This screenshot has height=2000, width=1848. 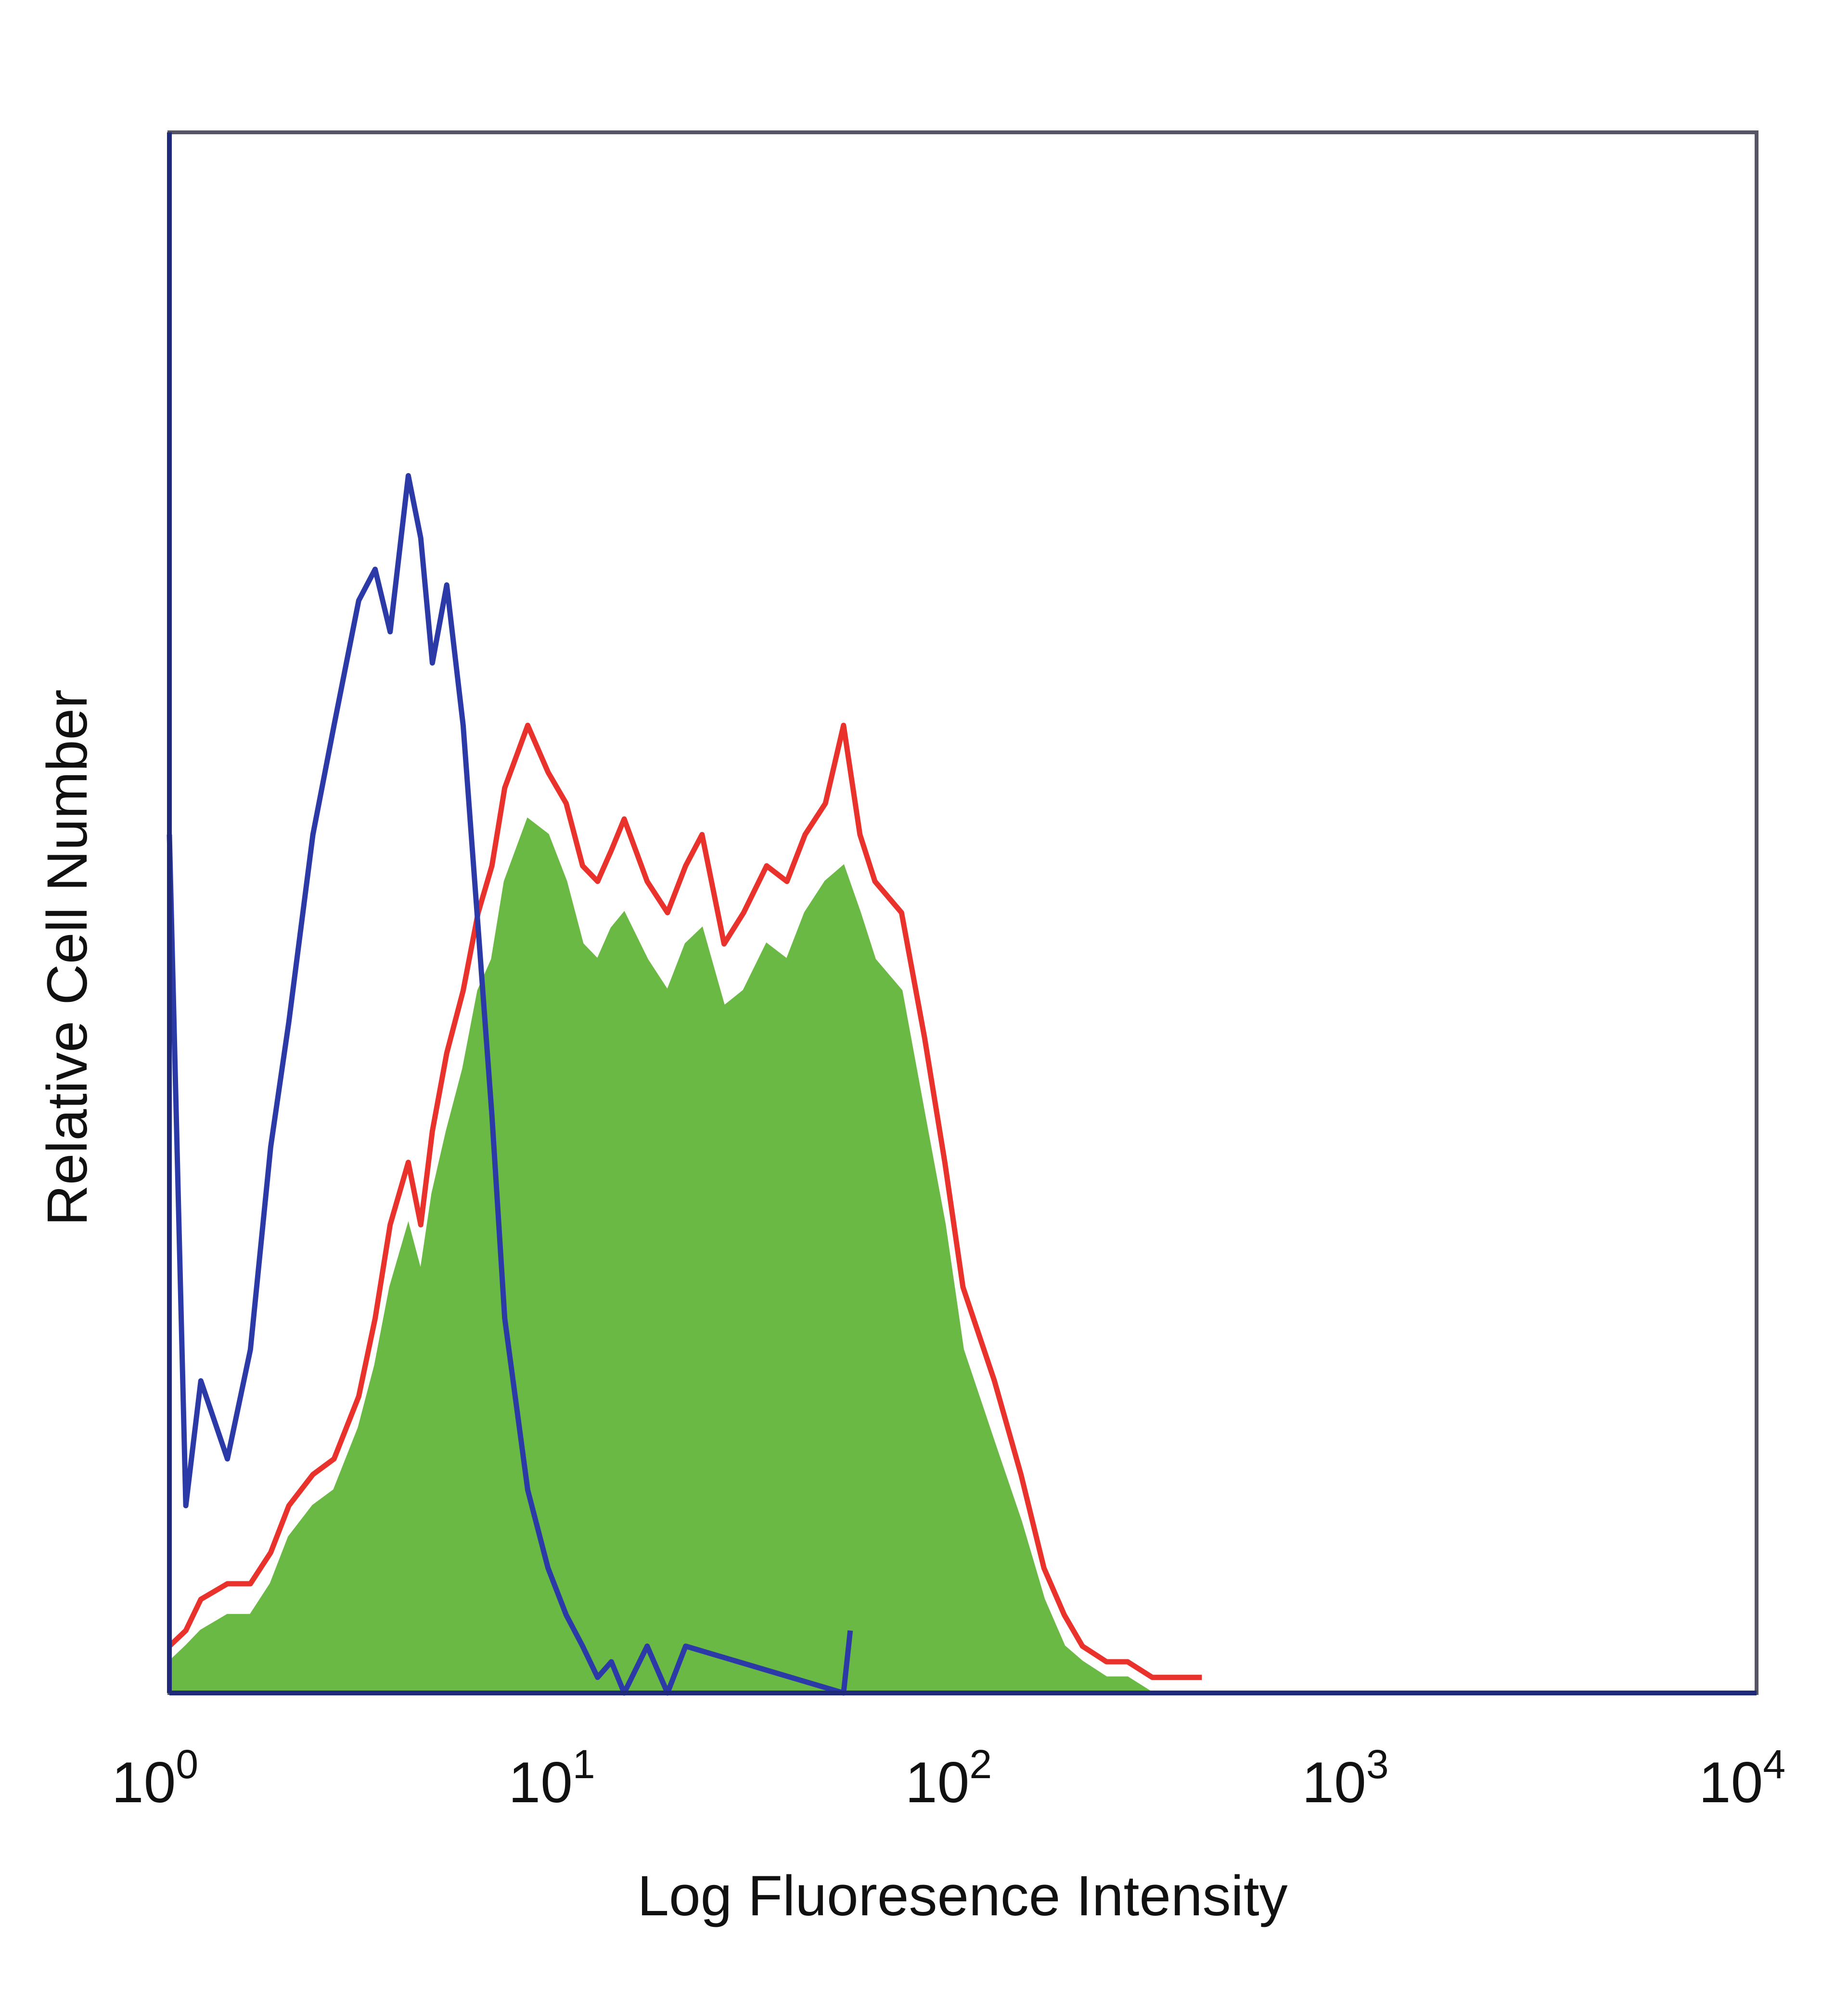 I want to click on x-tick-labels: 10⁰ 10¹ 10² 10³ 10⁴, so click(x=948, y=1778).